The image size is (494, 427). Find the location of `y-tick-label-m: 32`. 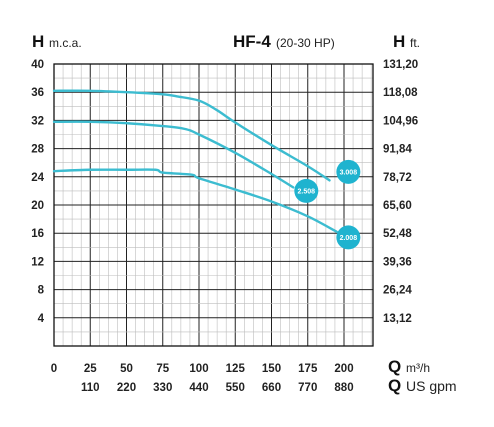

y-tick-label-m: 32 is located at coordinates (37, 121).